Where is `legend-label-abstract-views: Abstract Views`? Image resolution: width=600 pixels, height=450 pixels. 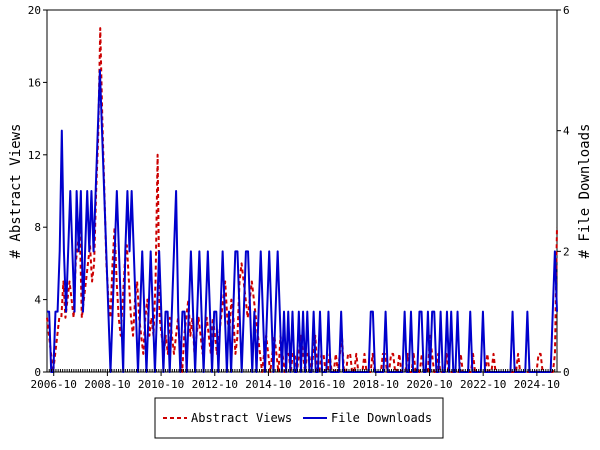 legend-label-abstract-views: Abstract Views is located at coordinates (241, 418).